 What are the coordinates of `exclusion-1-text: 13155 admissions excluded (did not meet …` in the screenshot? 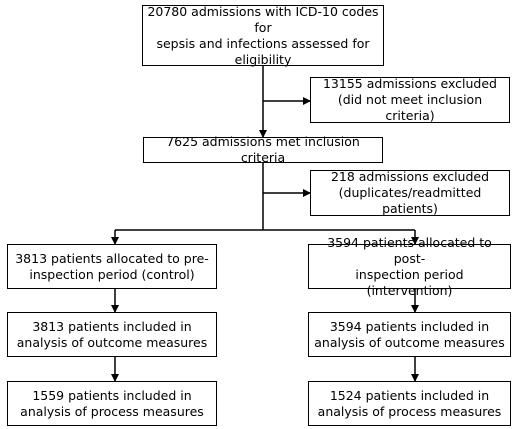 It's located at (409, 99).